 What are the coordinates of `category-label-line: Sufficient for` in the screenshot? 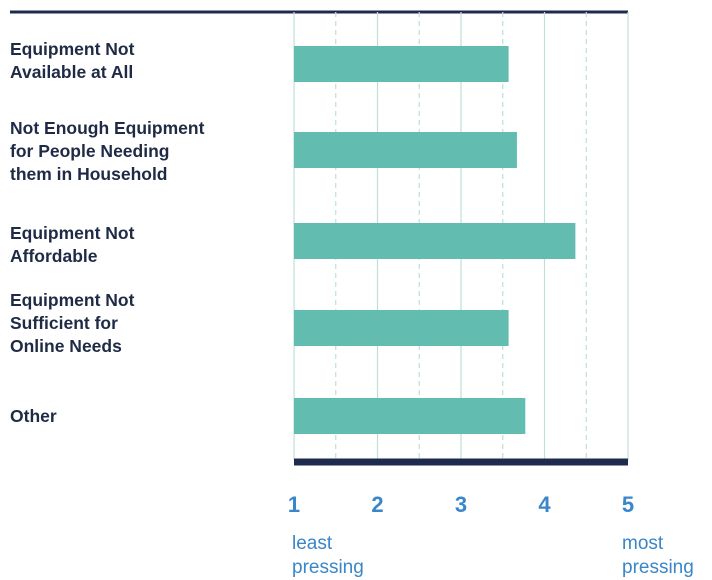 It's located at (64, 323).